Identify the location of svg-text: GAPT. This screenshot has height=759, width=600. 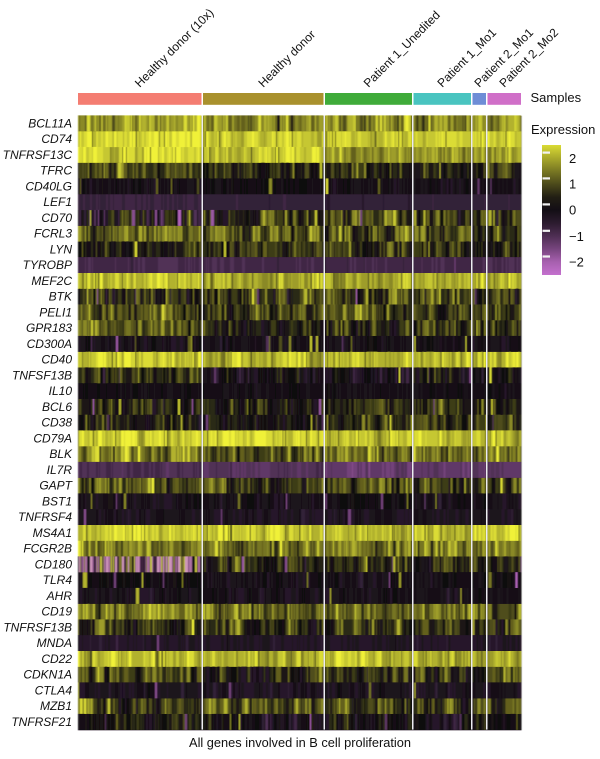
(56, 486).